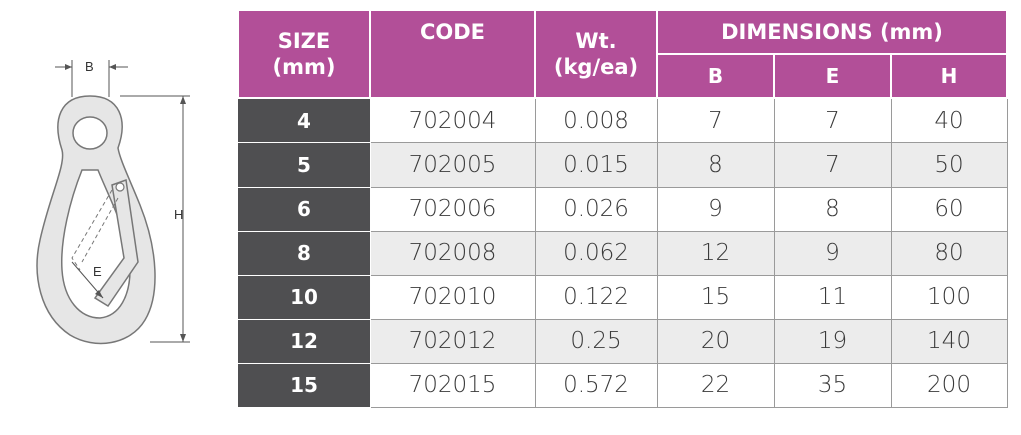 This screenshot has width=1021, height=435. What do you see at coordinates (715, 253) in the screenshot?
I see `cell-b: 12` at bounding box center [715, 253].